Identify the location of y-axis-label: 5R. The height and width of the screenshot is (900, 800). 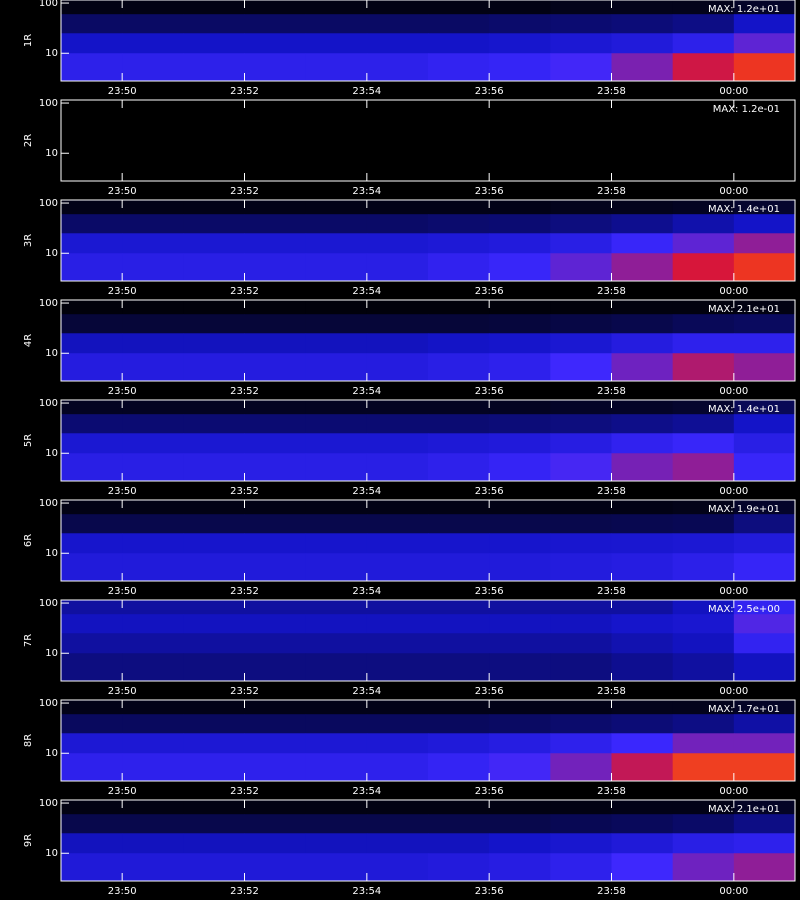
(28, 440).